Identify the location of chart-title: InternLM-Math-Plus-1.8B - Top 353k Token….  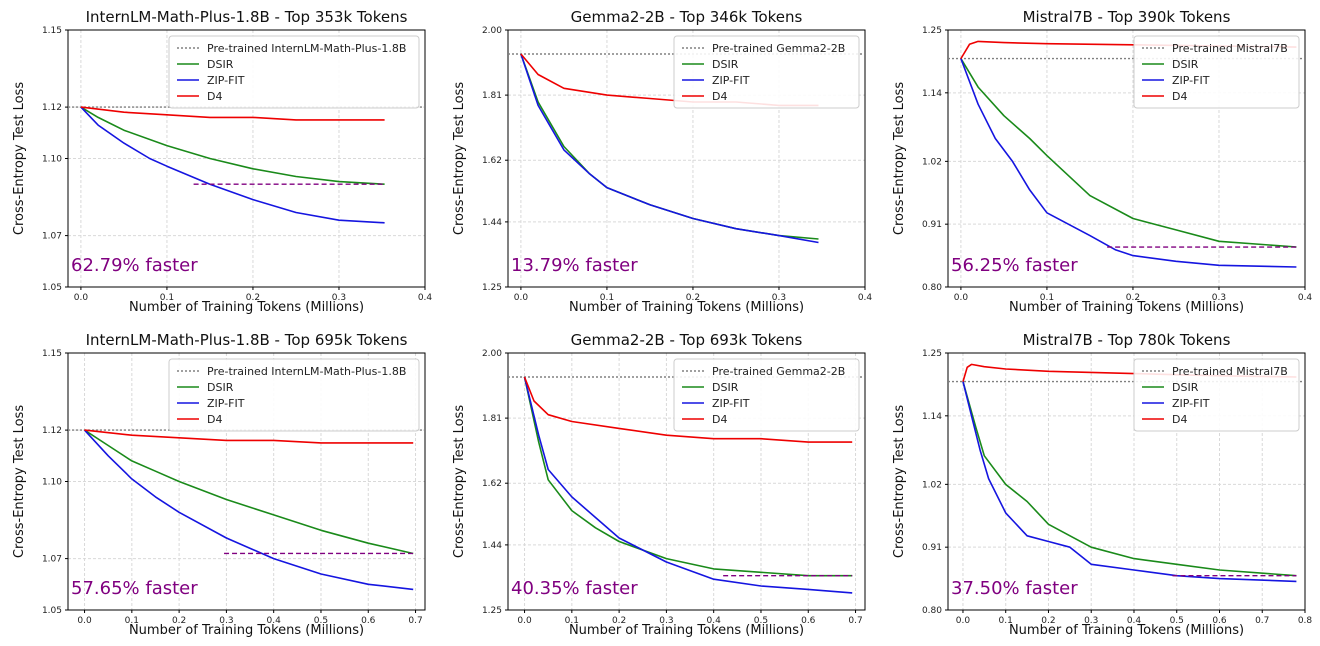
(247, 17).